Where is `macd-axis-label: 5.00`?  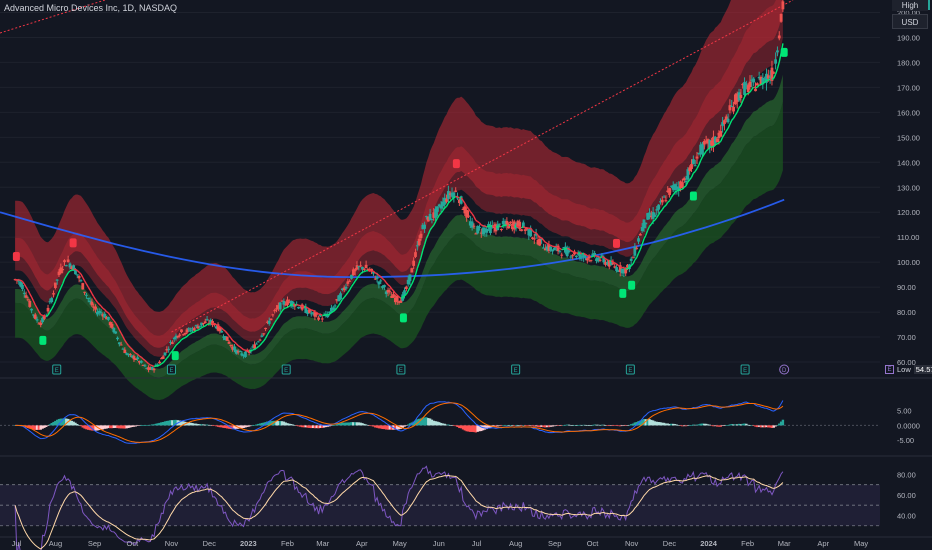 macd-axis-label: 5.00 is located at coordinates (904, 411).